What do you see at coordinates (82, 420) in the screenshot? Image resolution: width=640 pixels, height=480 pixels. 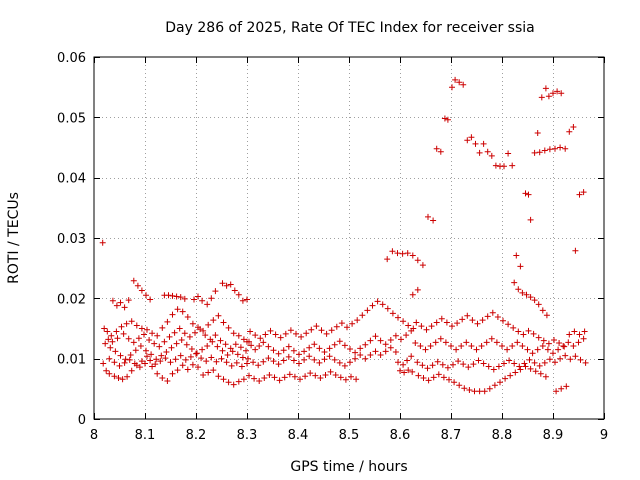 I see `y-tick-label: 0` at bounding box center [82, 420].